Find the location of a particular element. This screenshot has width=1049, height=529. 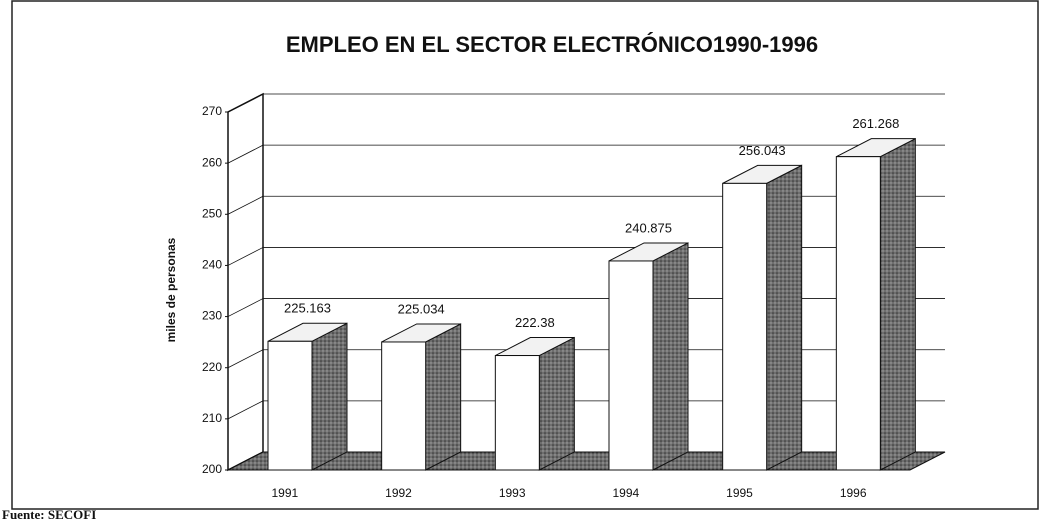

data-label: 261.268 is located at coordinates (875, 123).